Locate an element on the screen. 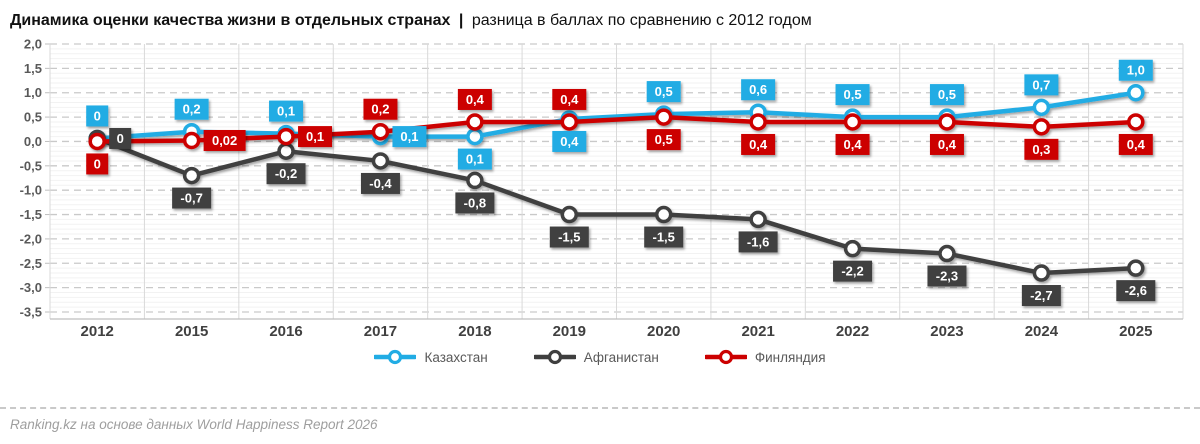 This screenshot has width=1200, height=444. y-axis-tick-label: -1,5 is located at coordinates (31, 214).